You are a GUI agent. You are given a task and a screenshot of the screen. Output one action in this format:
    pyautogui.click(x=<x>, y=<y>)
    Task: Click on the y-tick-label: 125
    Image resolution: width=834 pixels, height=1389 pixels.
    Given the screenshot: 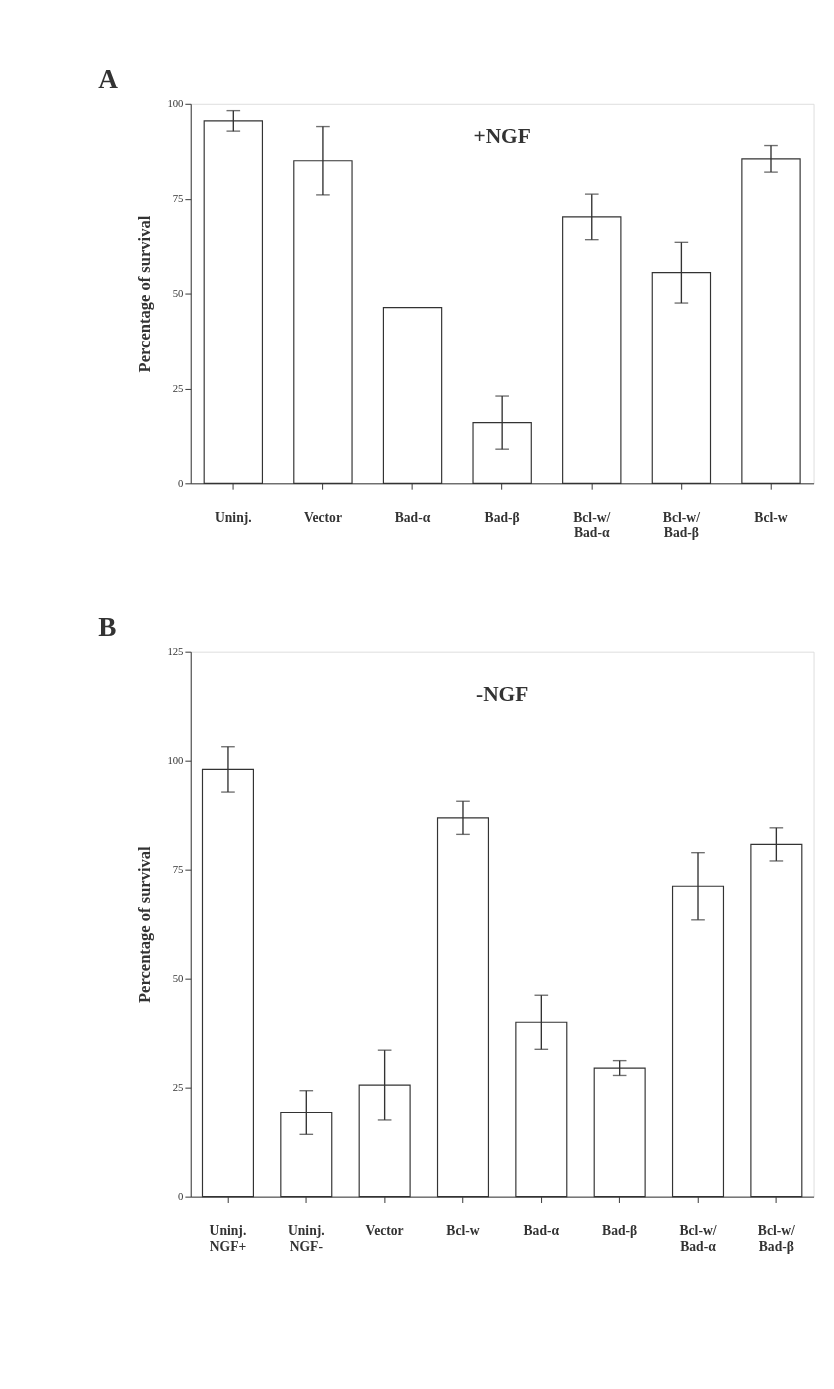 What is the action you would take?
    pyautogui.click(x=175, y=651)
    